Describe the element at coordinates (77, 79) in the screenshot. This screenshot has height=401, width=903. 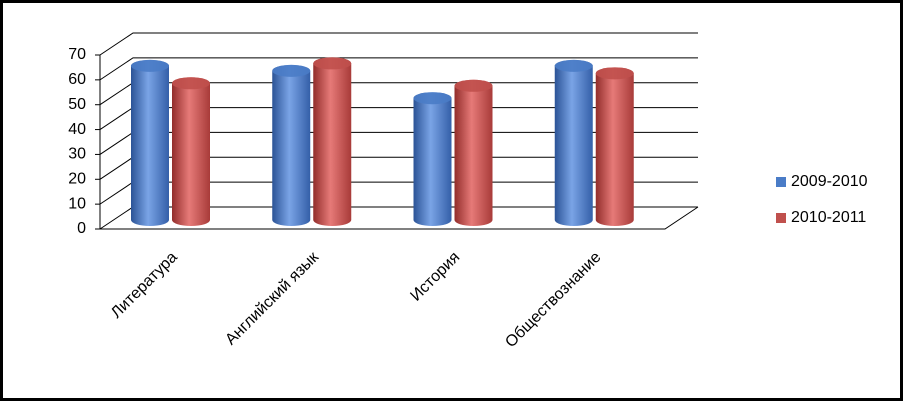
I see `y-tick-label: 60` at that location.